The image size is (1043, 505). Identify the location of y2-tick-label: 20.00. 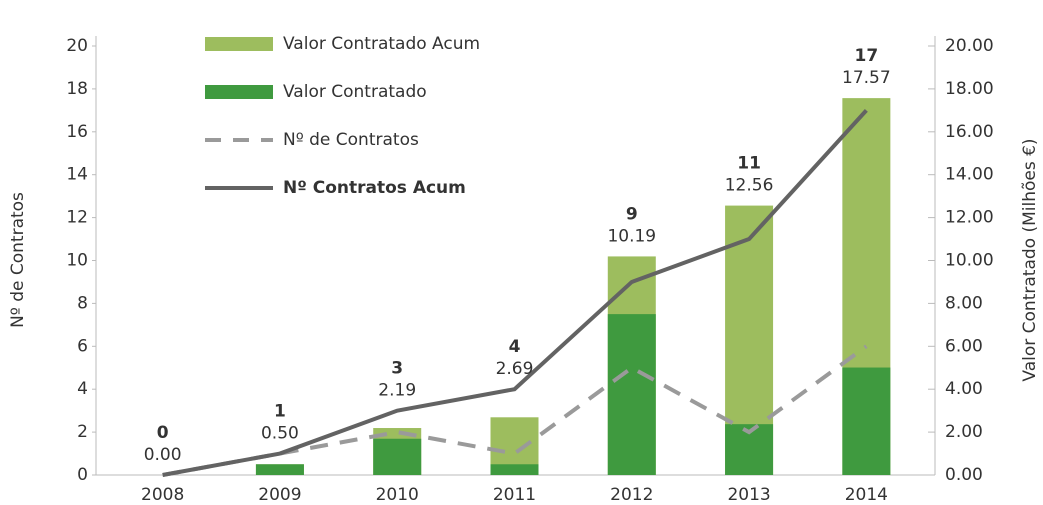
(969, 46).